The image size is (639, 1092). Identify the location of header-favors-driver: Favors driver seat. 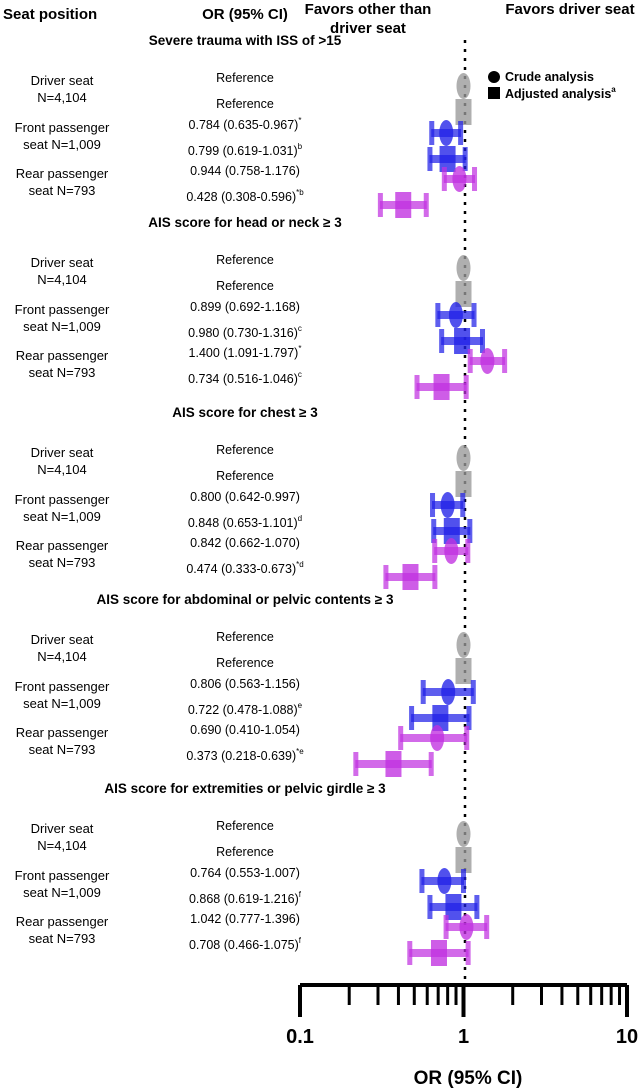
(569, 9).